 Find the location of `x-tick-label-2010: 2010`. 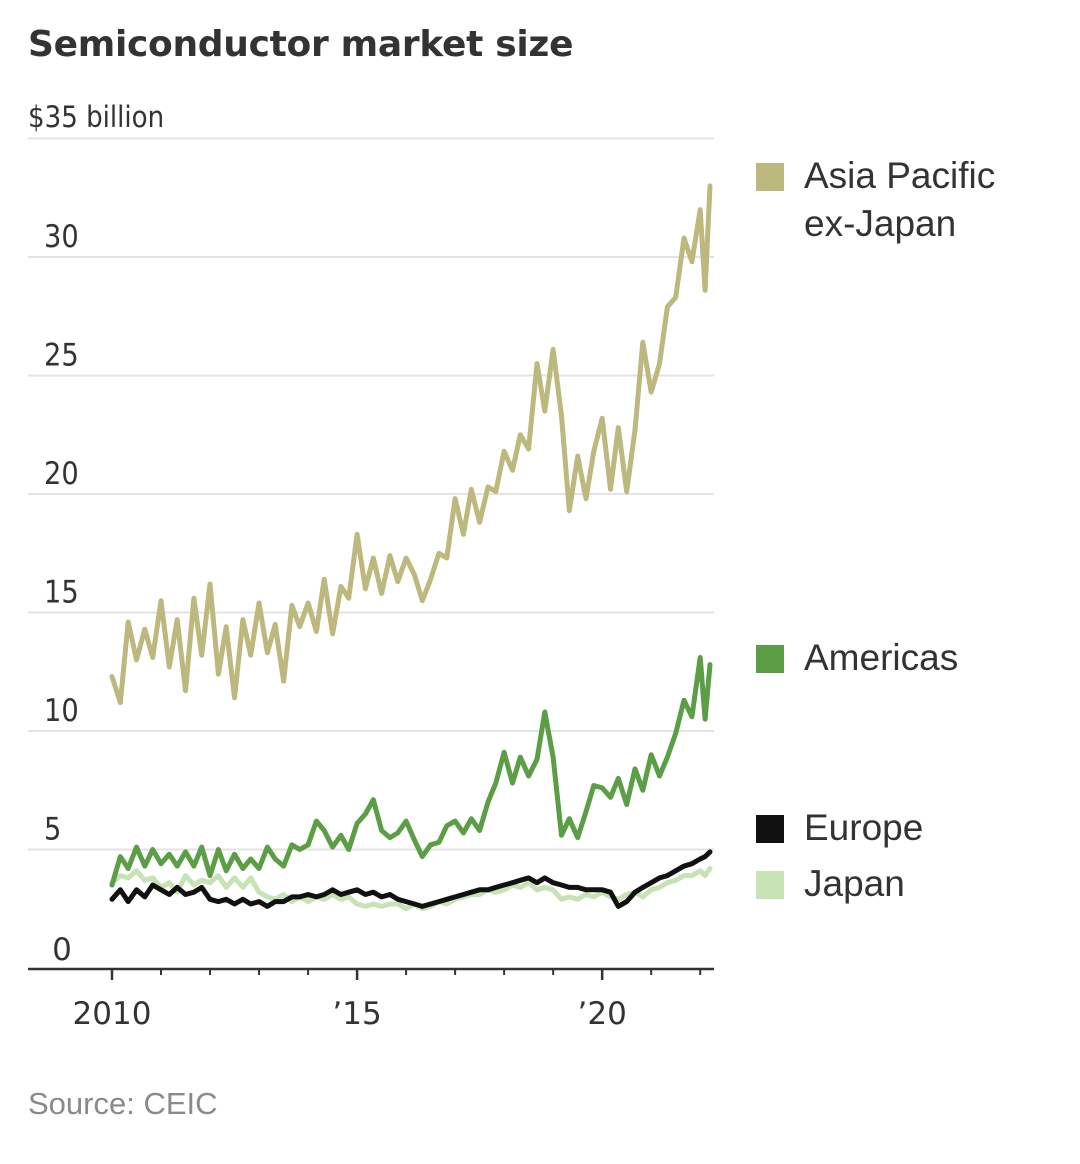

x-tick-label-2010: 2010 is located at coordinates (112, 1014).